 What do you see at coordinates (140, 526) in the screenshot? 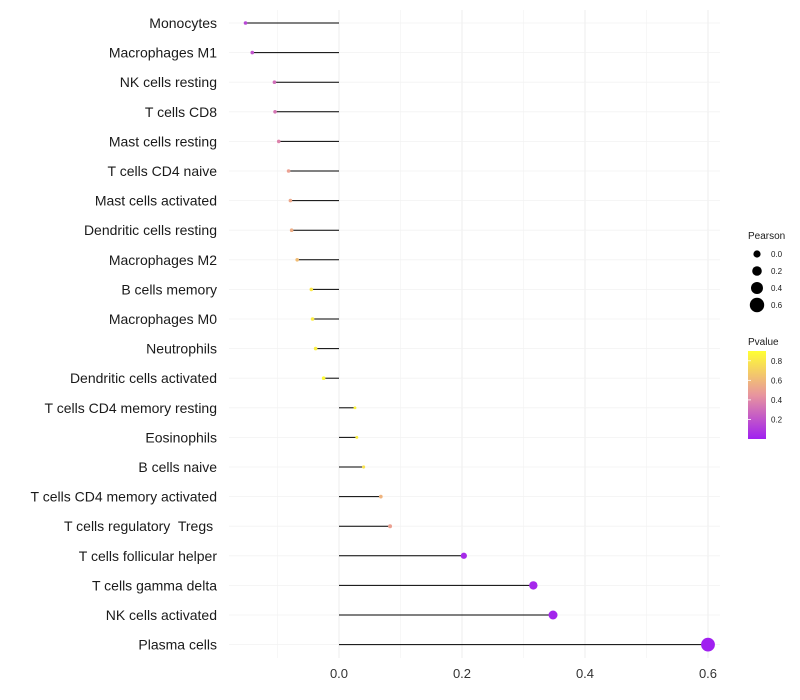
I see `category-label: T cells regulatory Tregs` at bounding box center [140, 526].